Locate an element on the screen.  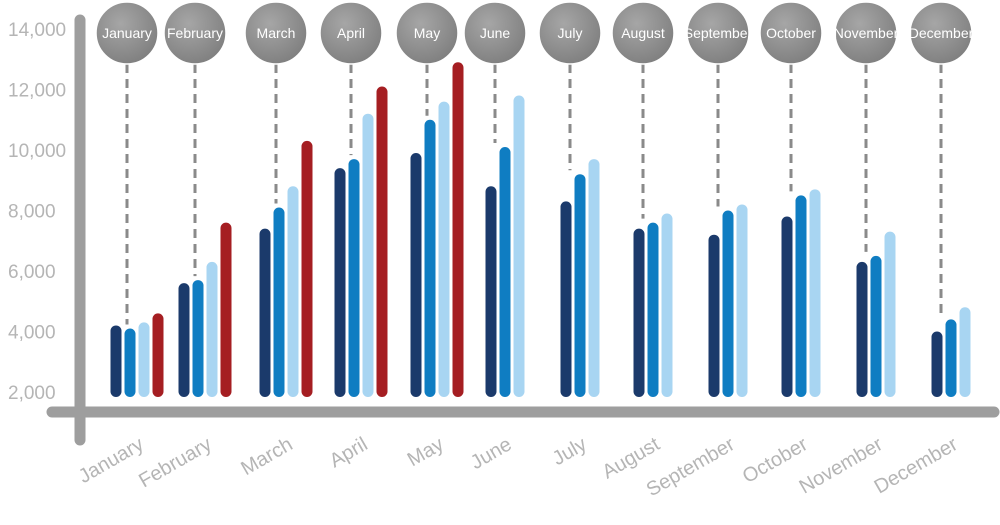
bubble-label: August is located at coordinates (643, 33).